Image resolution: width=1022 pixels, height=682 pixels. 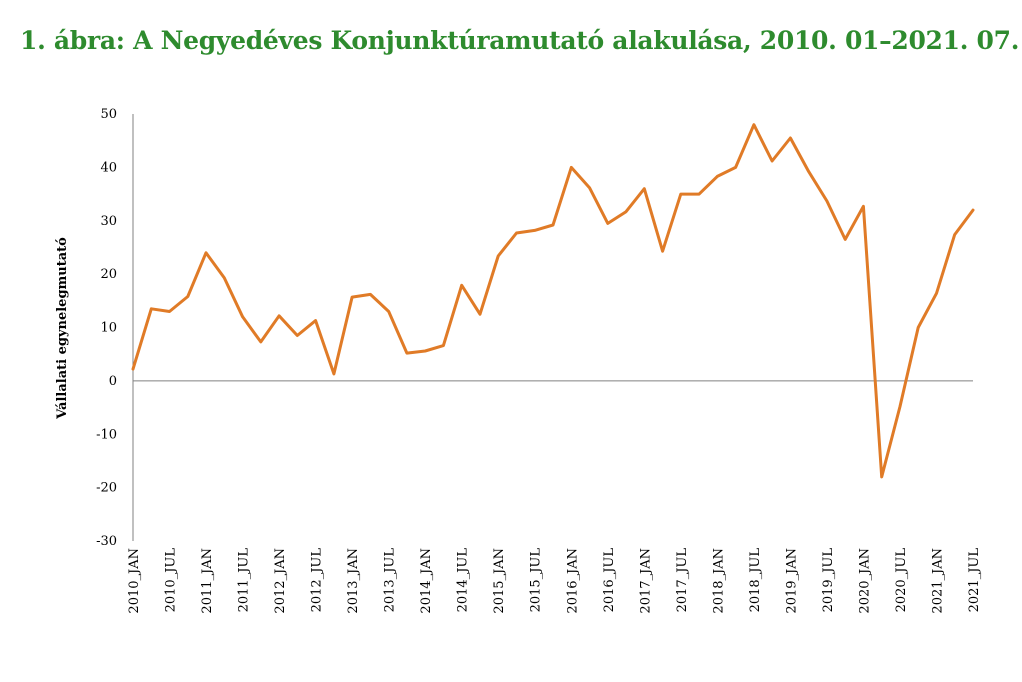 What do you see at coordinates (974, 580) in the screenshot?
I see `x-tick-label: 2021_JUL` at bounding box center [974, 580].